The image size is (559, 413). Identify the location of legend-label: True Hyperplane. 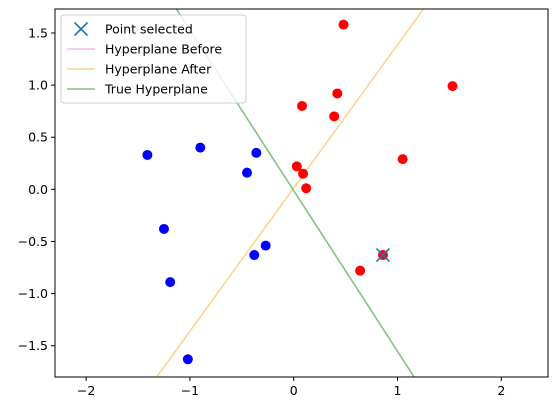
(156, 89).